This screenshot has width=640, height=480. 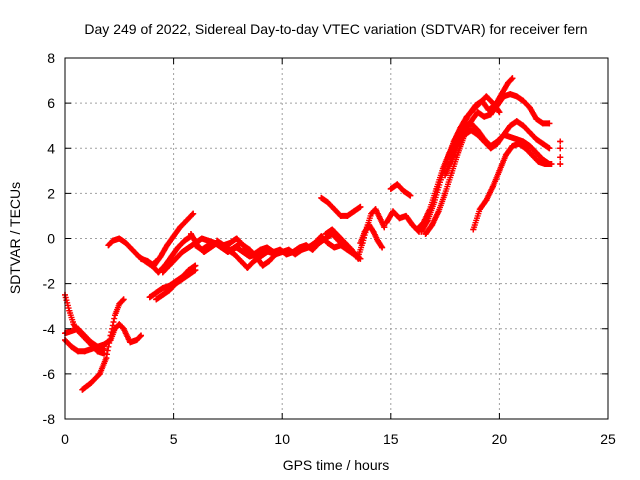 What do you see at coordinates (500, 439) in the screenshot?
I see `x-tick-label: 20` at bounding box center [500, 439].